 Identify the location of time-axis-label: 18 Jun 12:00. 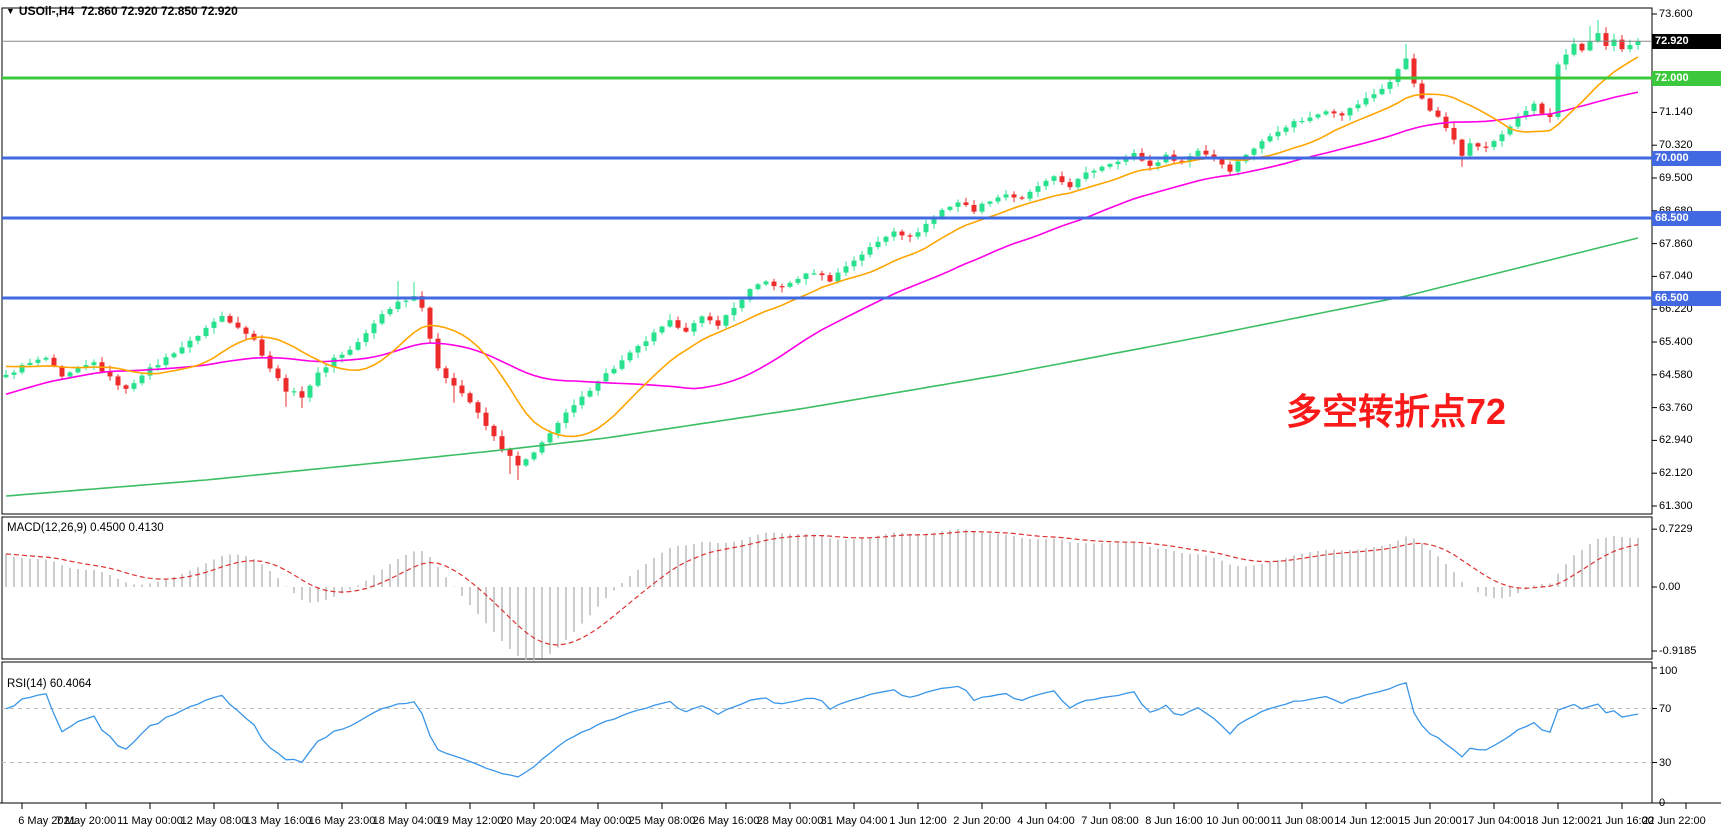
(1558, 821).